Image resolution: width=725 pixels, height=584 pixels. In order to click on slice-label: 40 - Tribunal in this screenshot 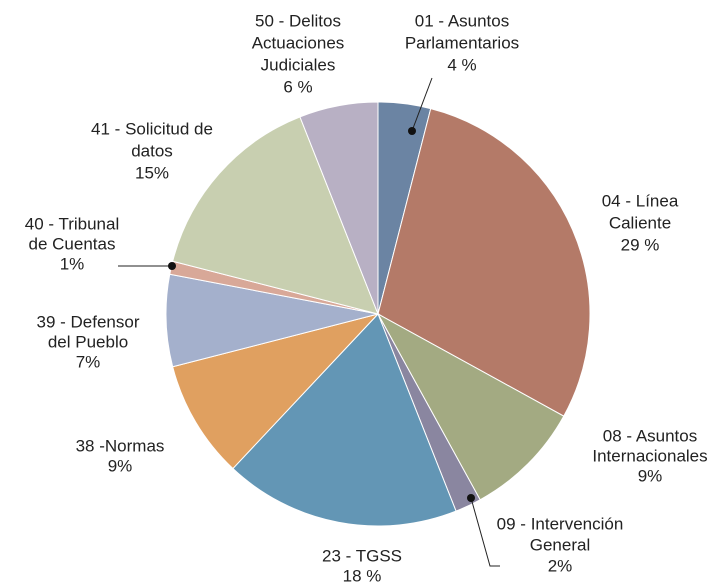, I will do `click(72, 223)`.